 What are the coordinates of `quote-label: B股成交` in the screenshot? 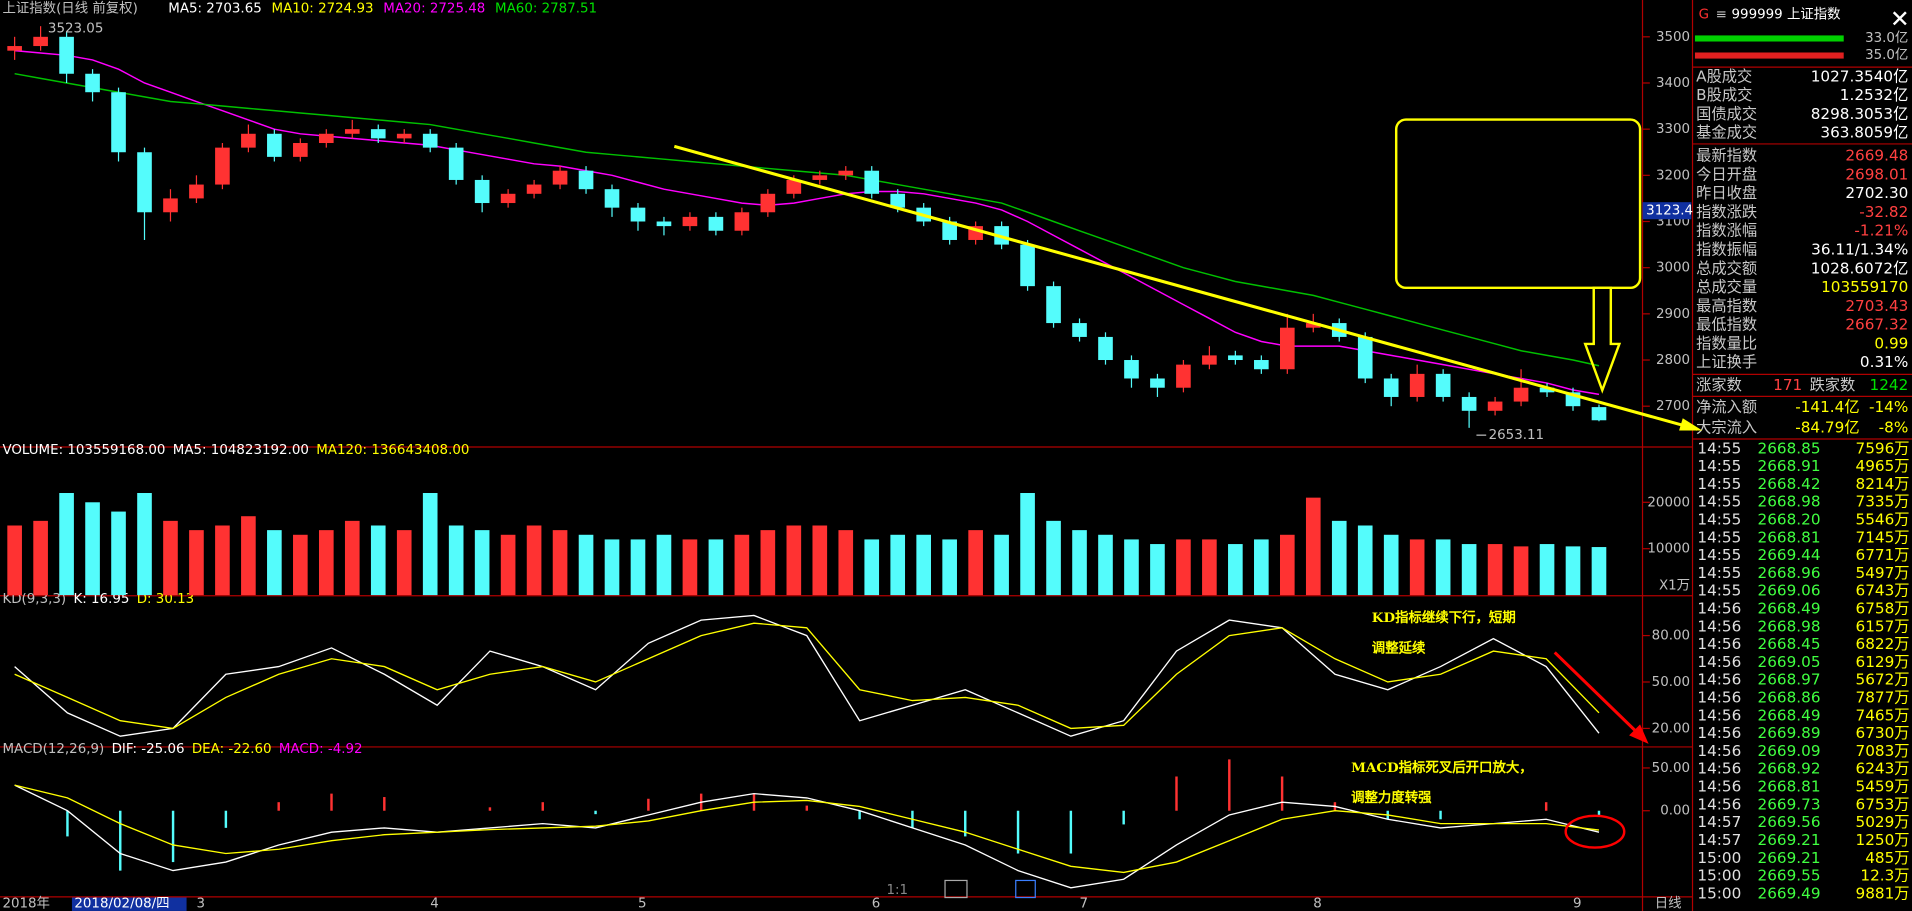 It's located at (1724, 95).